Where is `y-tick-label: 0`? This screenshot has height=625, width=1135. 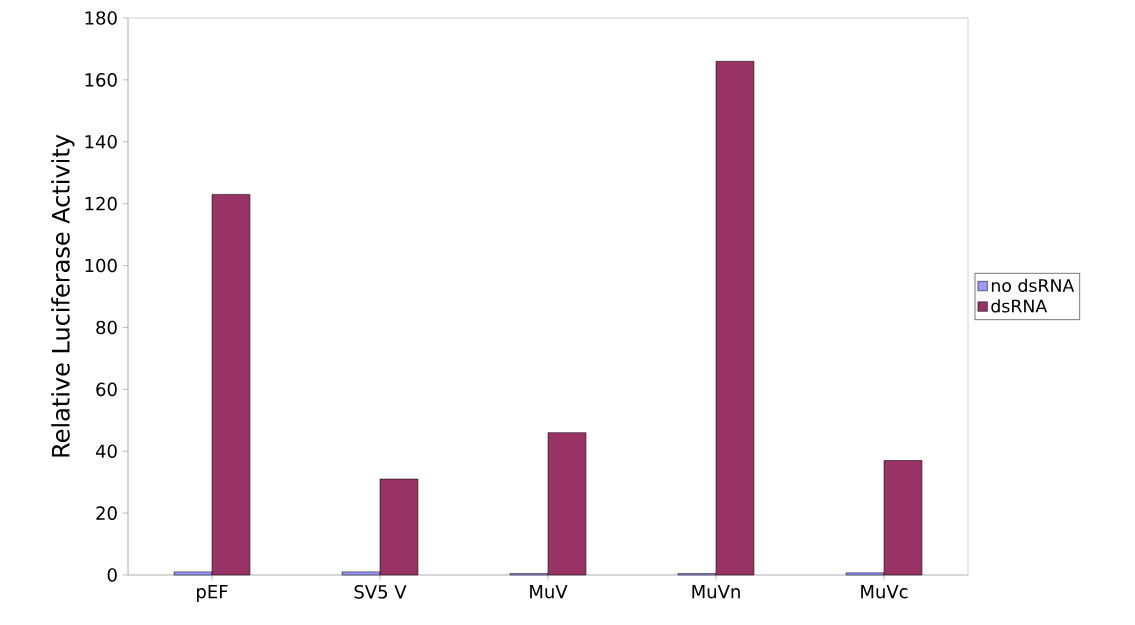 y-tick-label: 0 is located at coordinates (112, 575).